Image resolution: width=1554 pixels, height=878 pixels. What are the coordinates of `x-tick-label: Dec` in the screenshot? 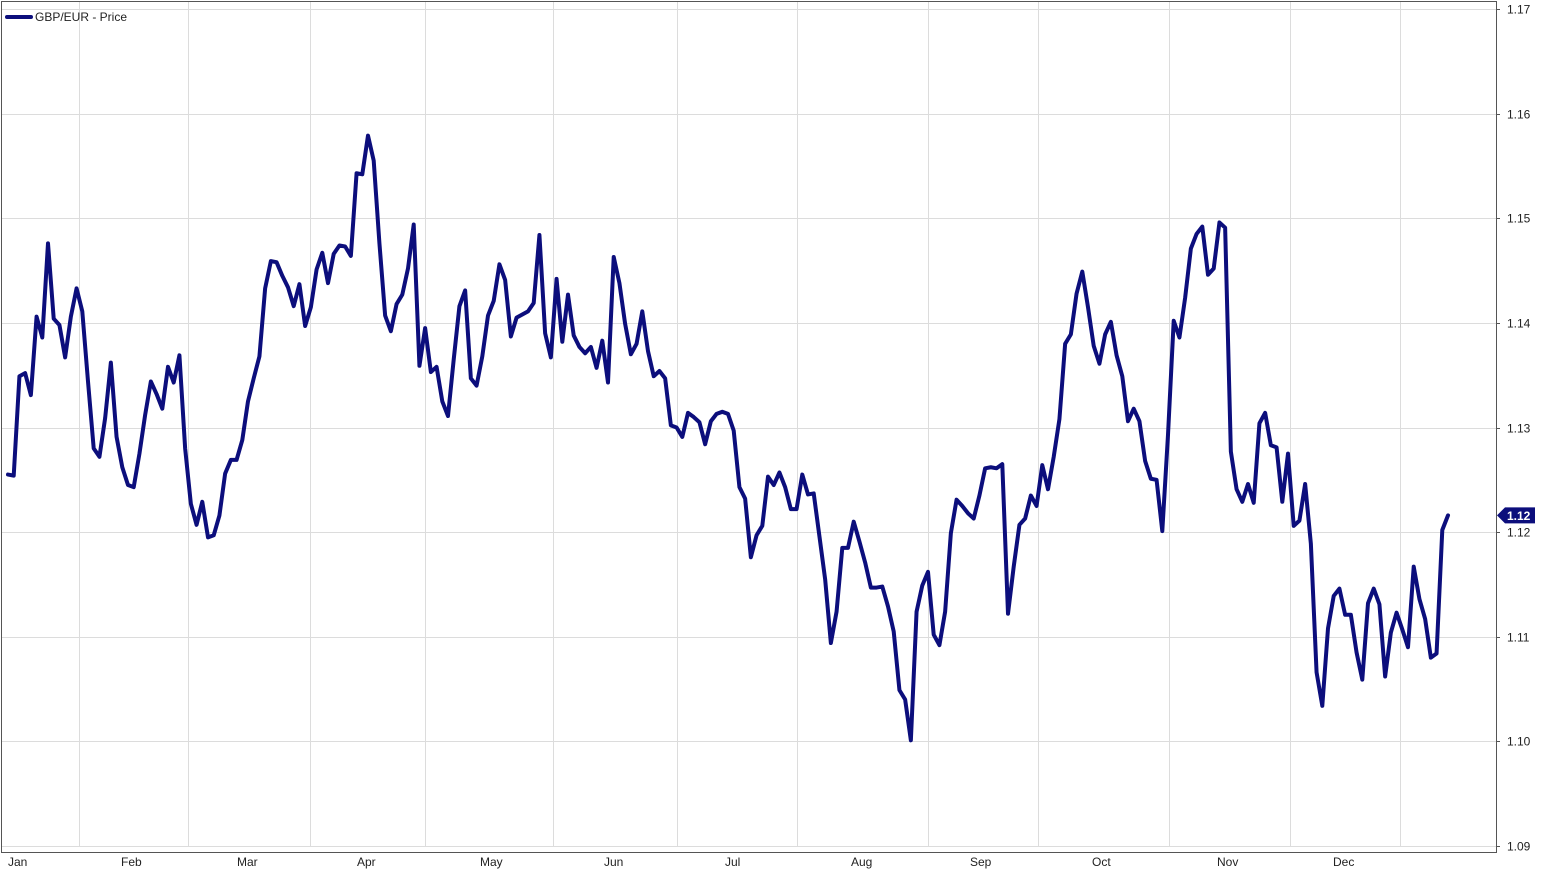 It's located at (1343, 862).